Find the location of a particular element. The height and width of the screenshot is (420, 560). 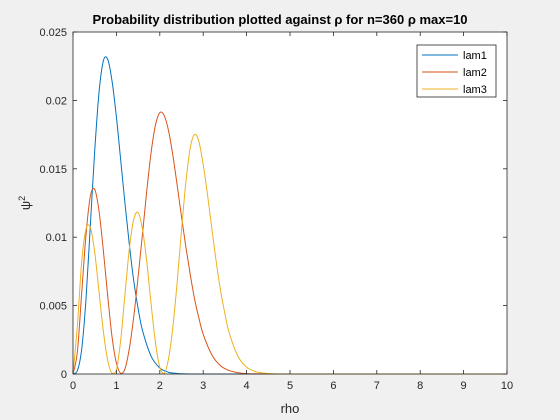

legend: lam1 lam2 lam3 is located at coordinates (456, 71).